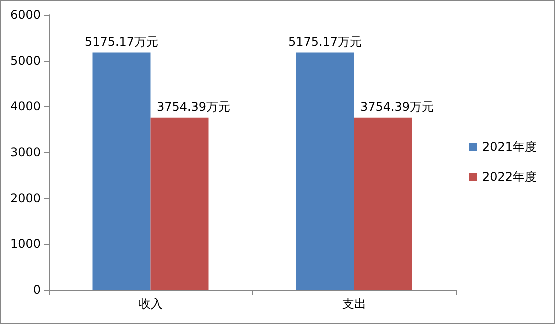  What do you see at coordinates (25, 153) in the screenshot?
I see `y-tick-label: 3000` at bounding box center [25, 153].